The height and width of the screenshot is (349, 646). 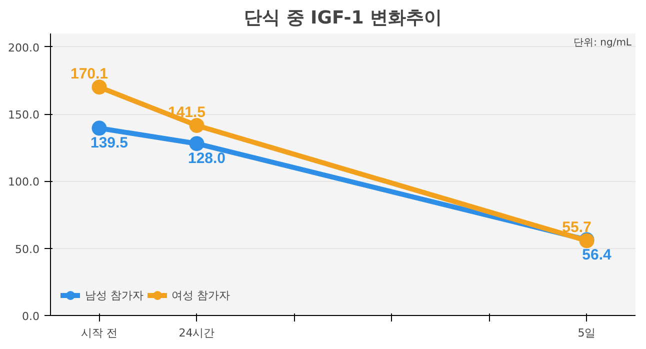 I want to click on legend-label: 남성 참가자, so click(x=114, y=295).